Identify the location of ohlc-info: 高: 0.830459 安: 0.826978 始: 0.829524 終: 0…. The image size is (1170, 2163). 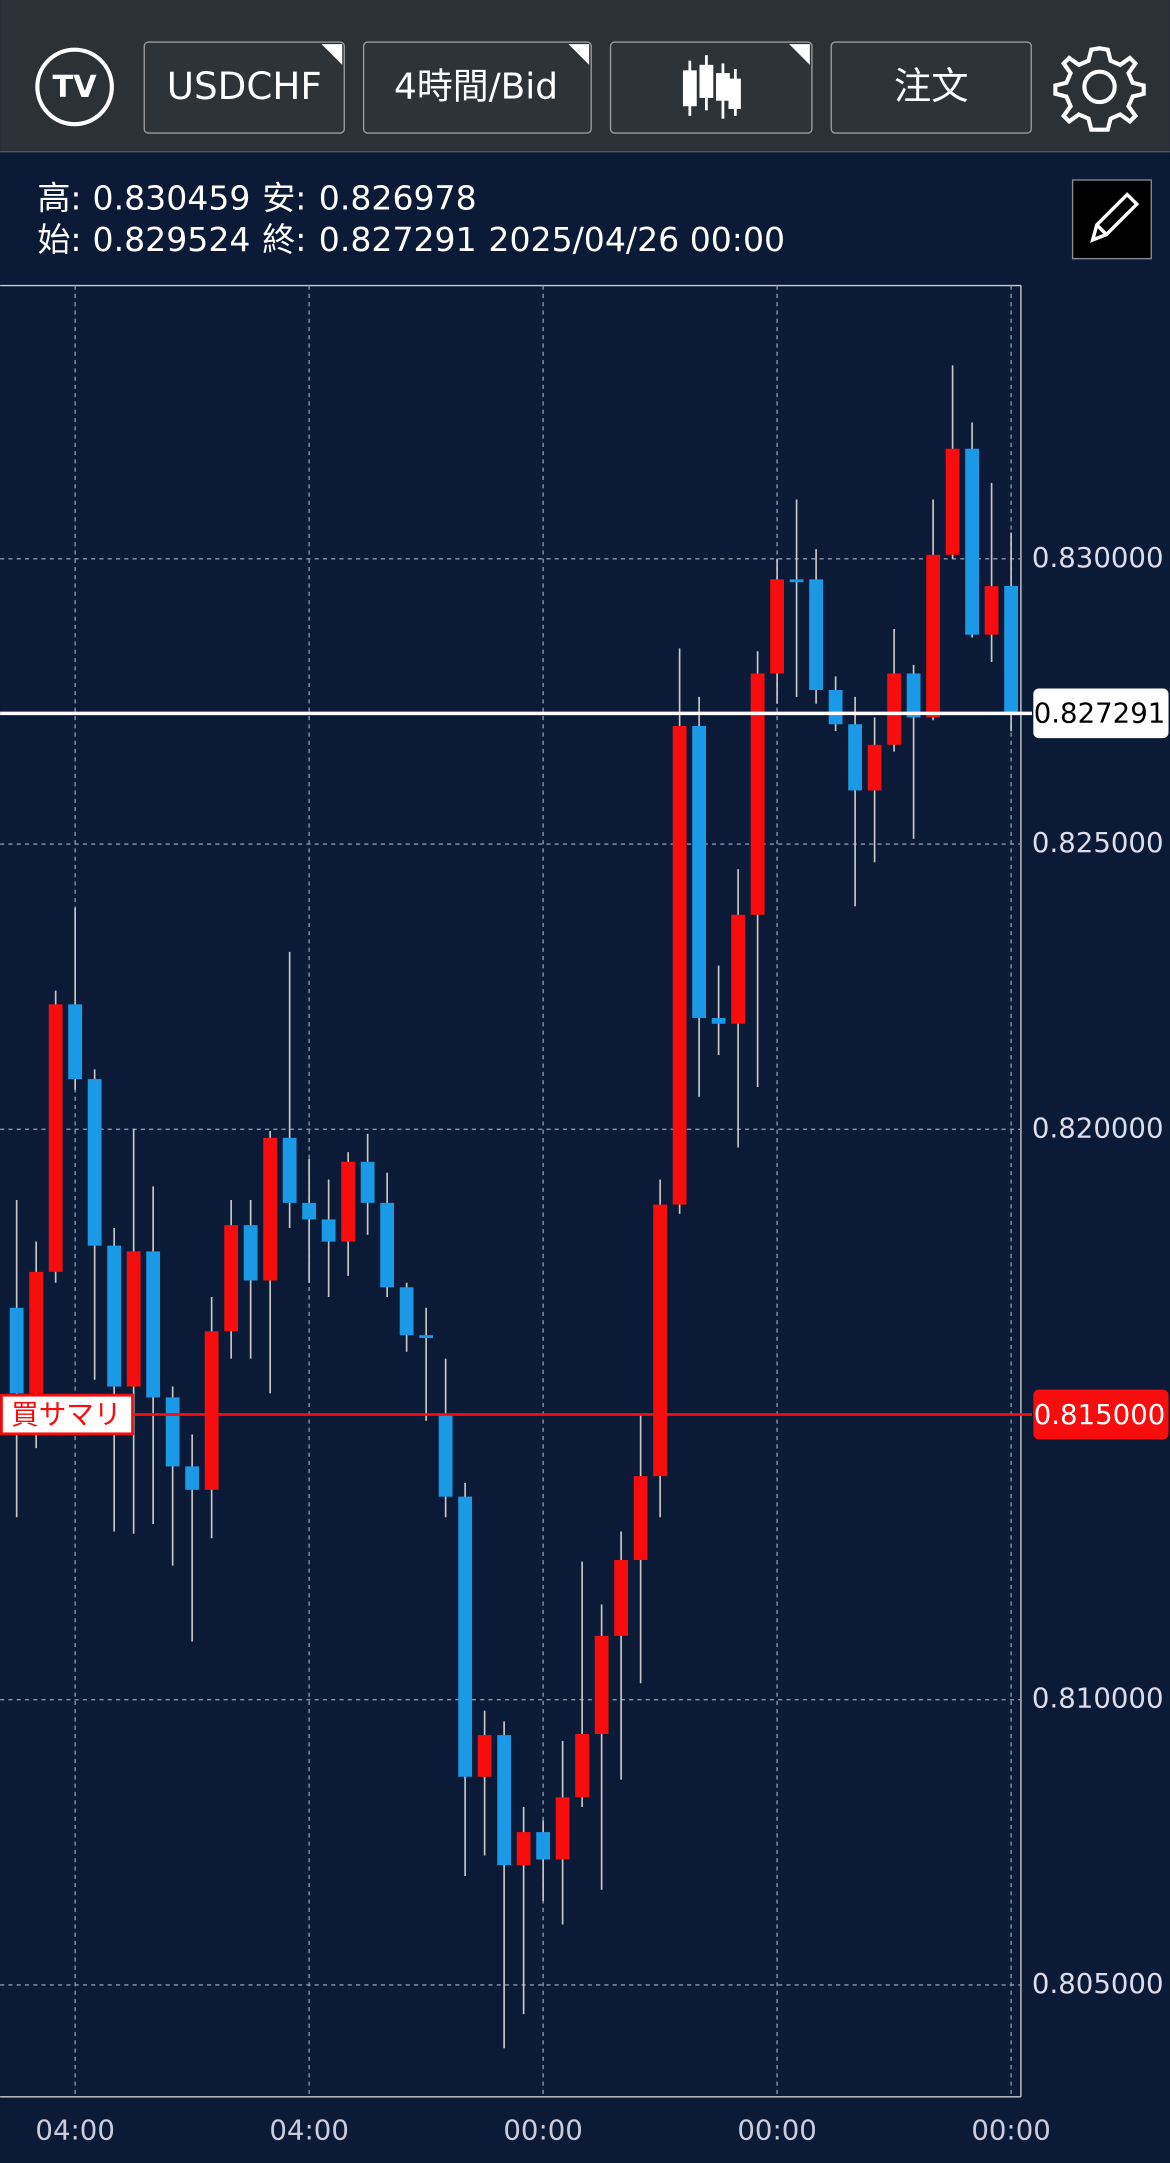
(411, 219).